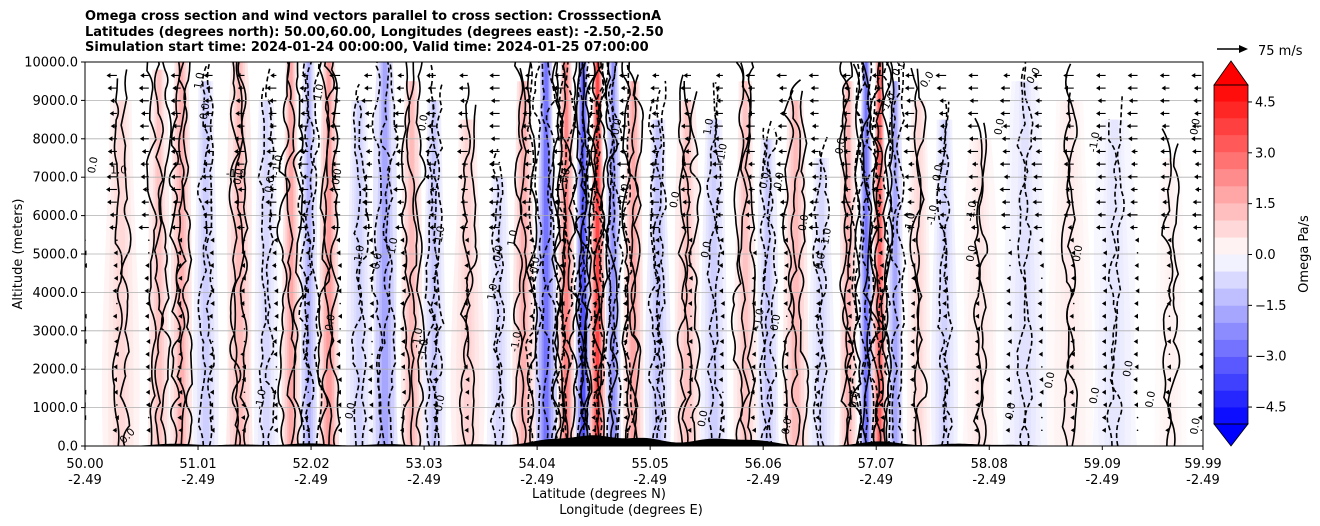 The height and width of the screenshot is (526, 1320). I want to click on terrain-profile, so click(644, 440).